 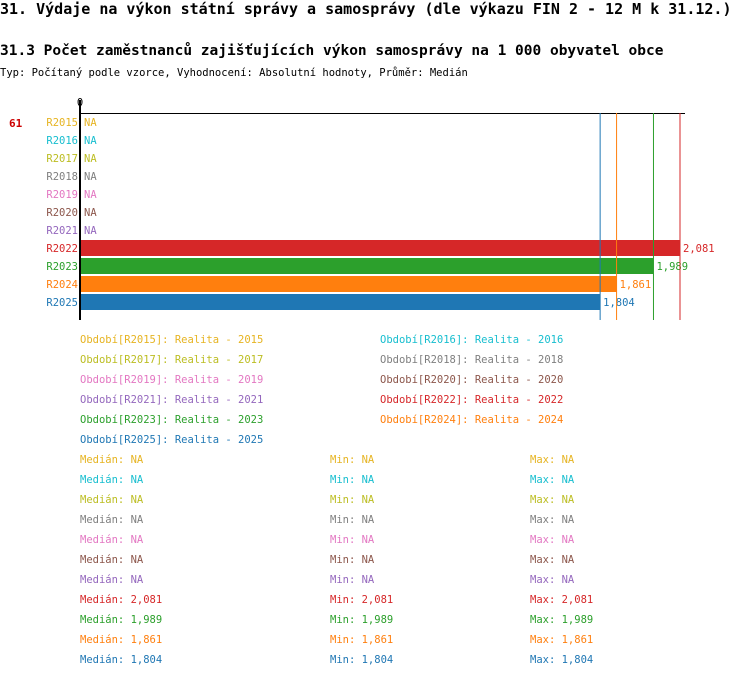 I want to click on category-label: R2015, so click(x=62, y=123).